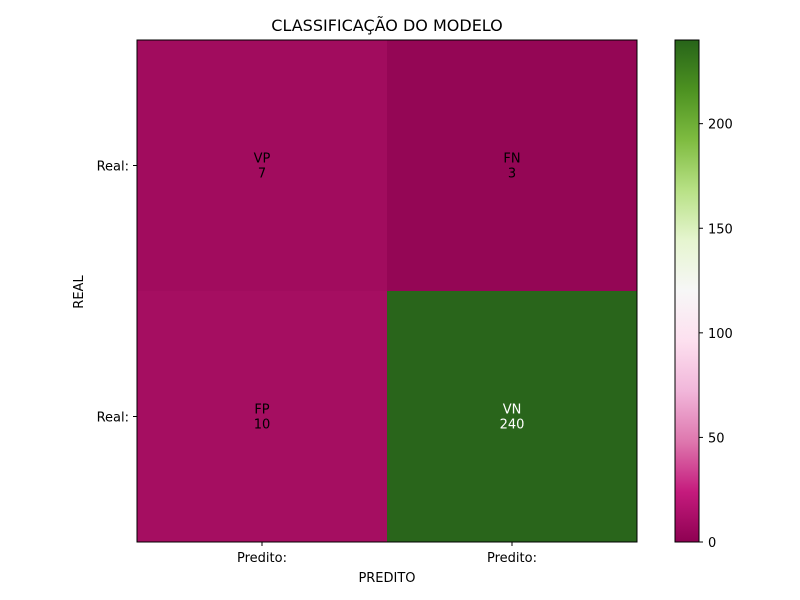 This screenshot has height=600, width=800. I want to click on cell-value-vn: 240, so click(512, 425).